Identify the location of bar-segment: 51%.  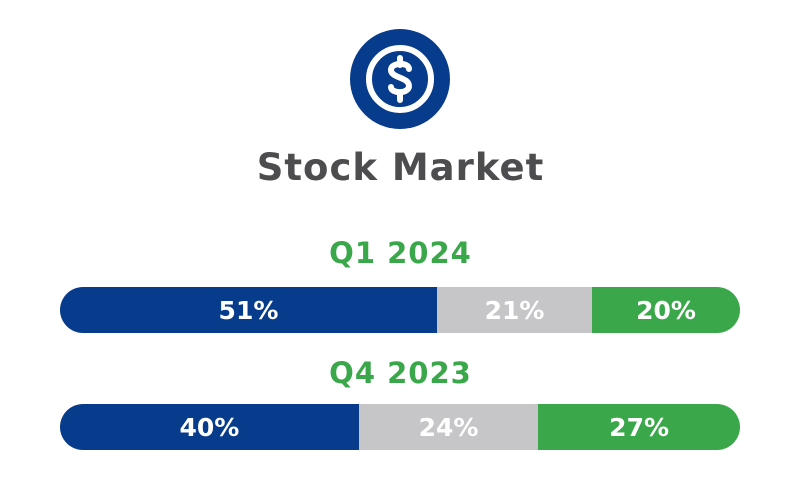
(248, 310).